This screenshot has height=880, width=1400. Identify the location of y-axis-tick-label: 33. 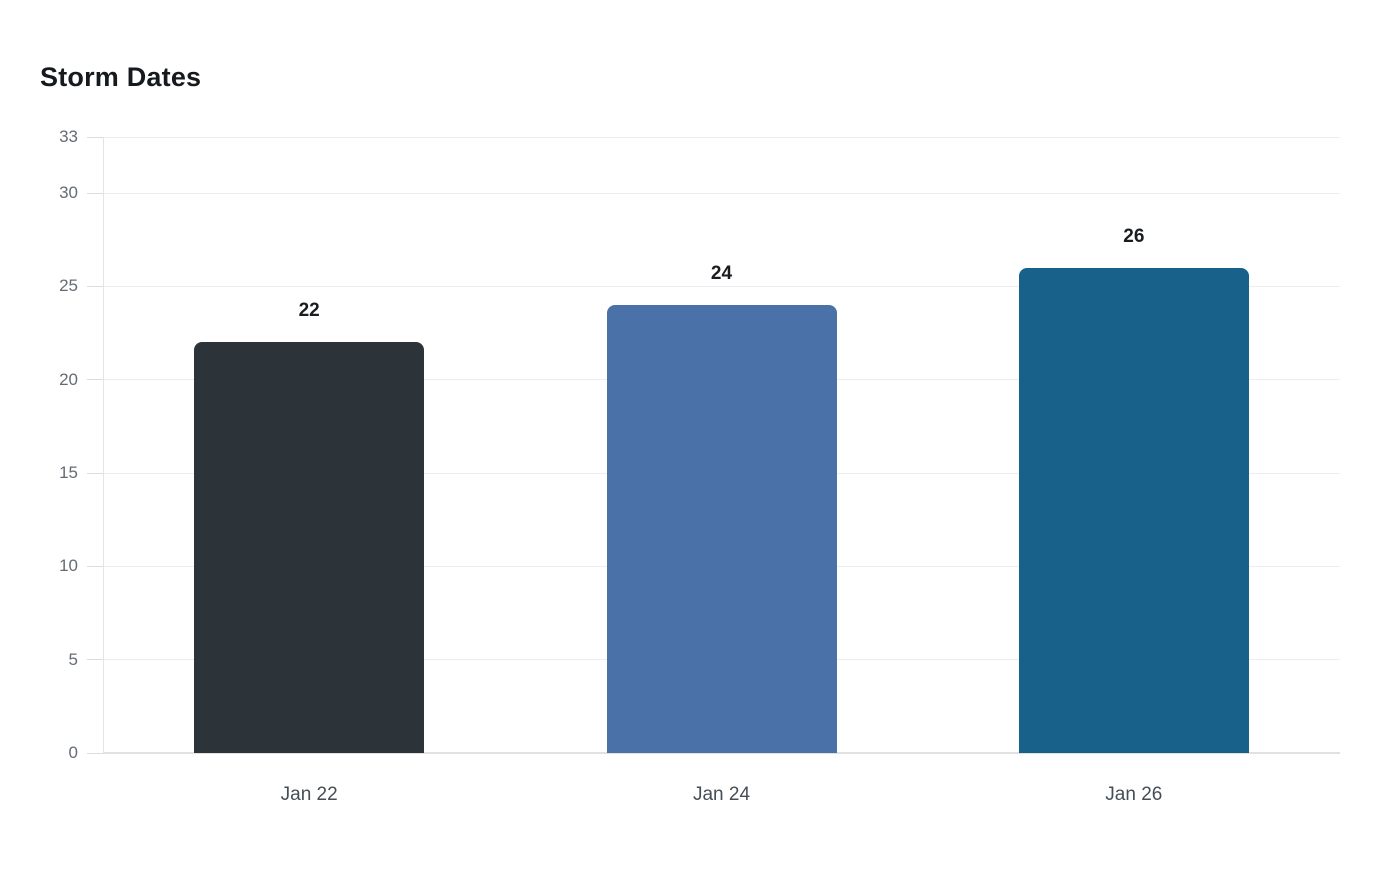
(68, 136).